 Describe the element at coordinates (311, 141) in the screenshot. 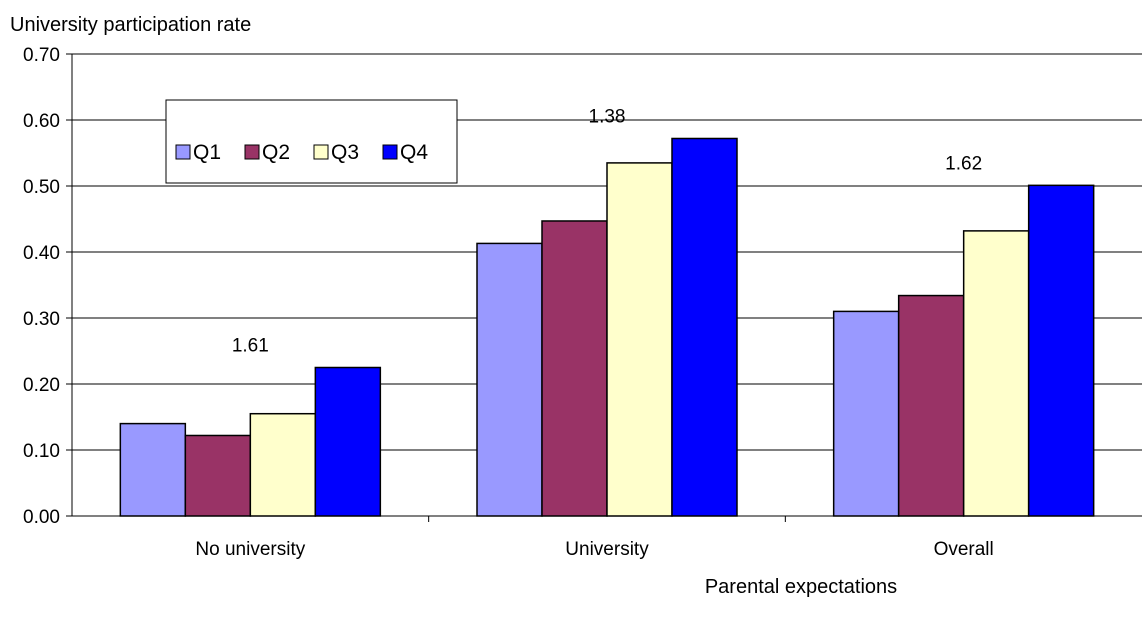

I see `legend` at that location.